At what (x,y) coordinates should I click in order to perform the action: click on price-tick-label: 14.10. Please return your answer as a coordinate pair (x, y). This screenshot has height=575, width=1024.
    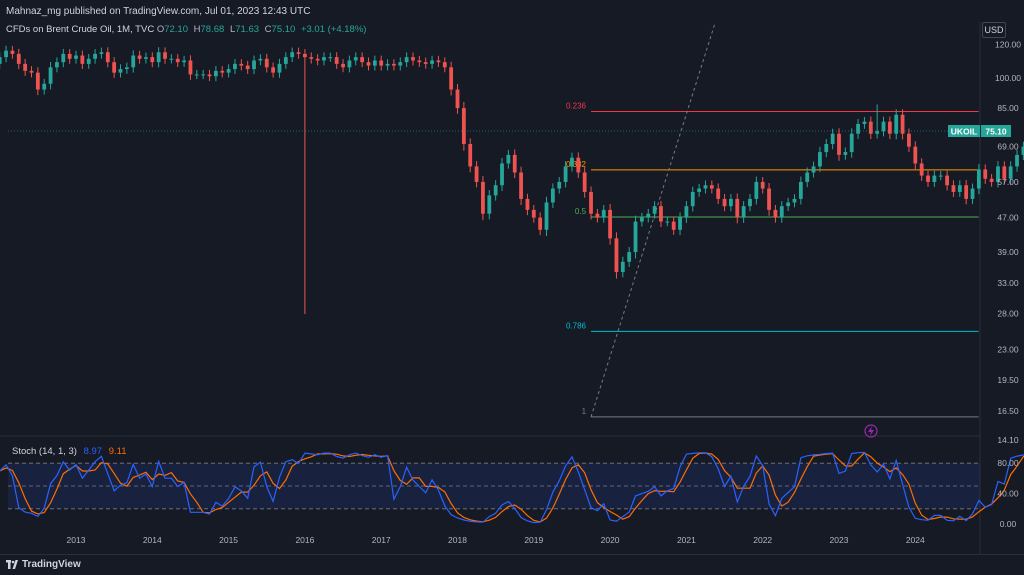
    Looking at the image, I should click on (1008, 440).